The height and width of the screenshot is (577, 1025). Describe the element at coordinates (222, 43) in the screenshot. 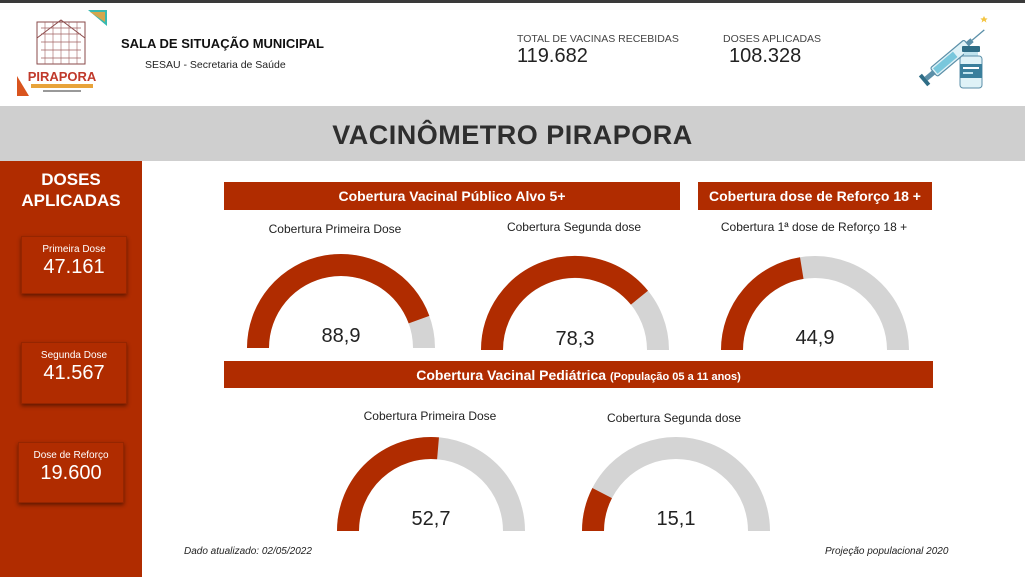

I see `header-title: SALA DE SITUAÇÃO MUNICIPAL` at that location.